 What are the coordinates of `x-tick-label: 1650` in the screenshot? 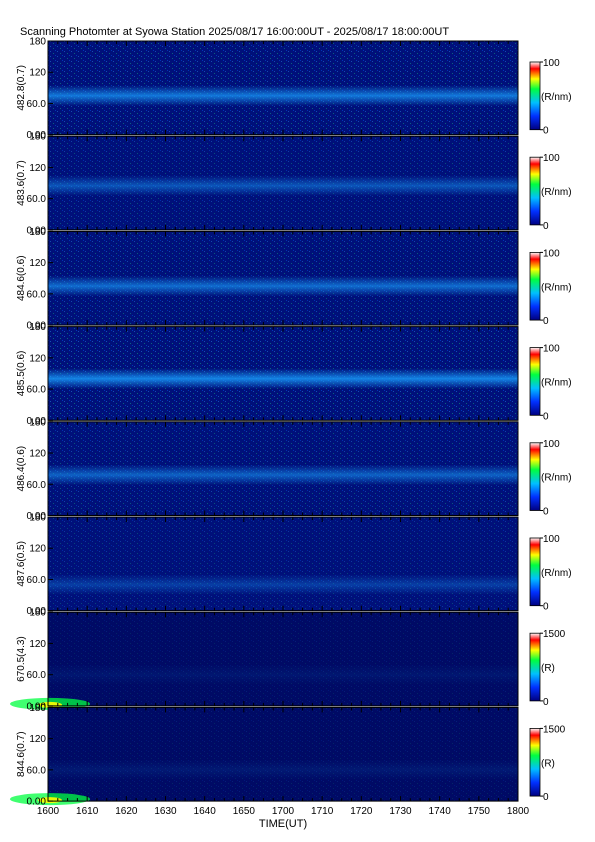 It's located at (244, 811).